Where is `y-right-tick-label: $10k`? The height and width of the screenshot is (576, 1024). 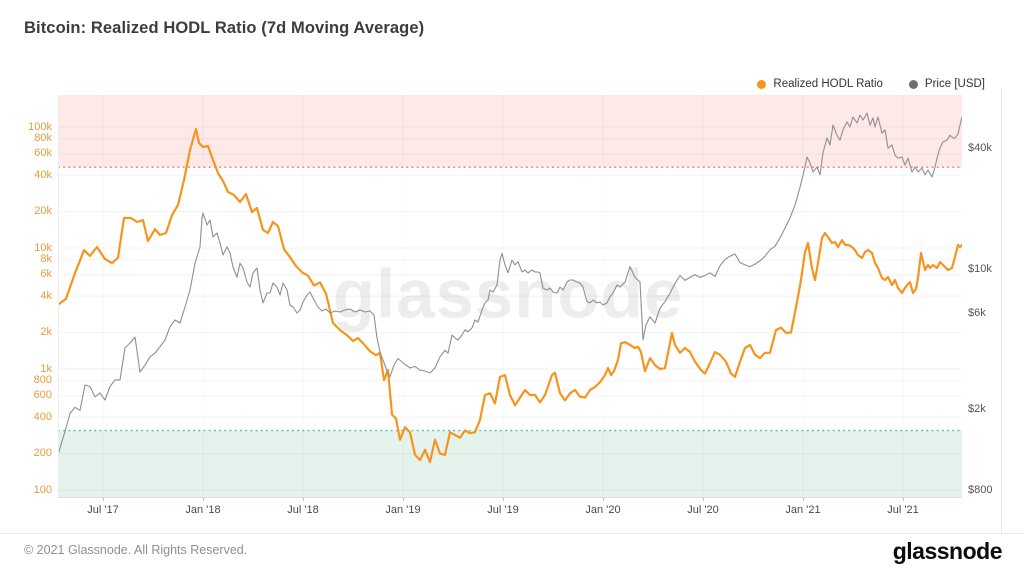
y-right-tick-label: $10k is located at coordinates (980, 268).